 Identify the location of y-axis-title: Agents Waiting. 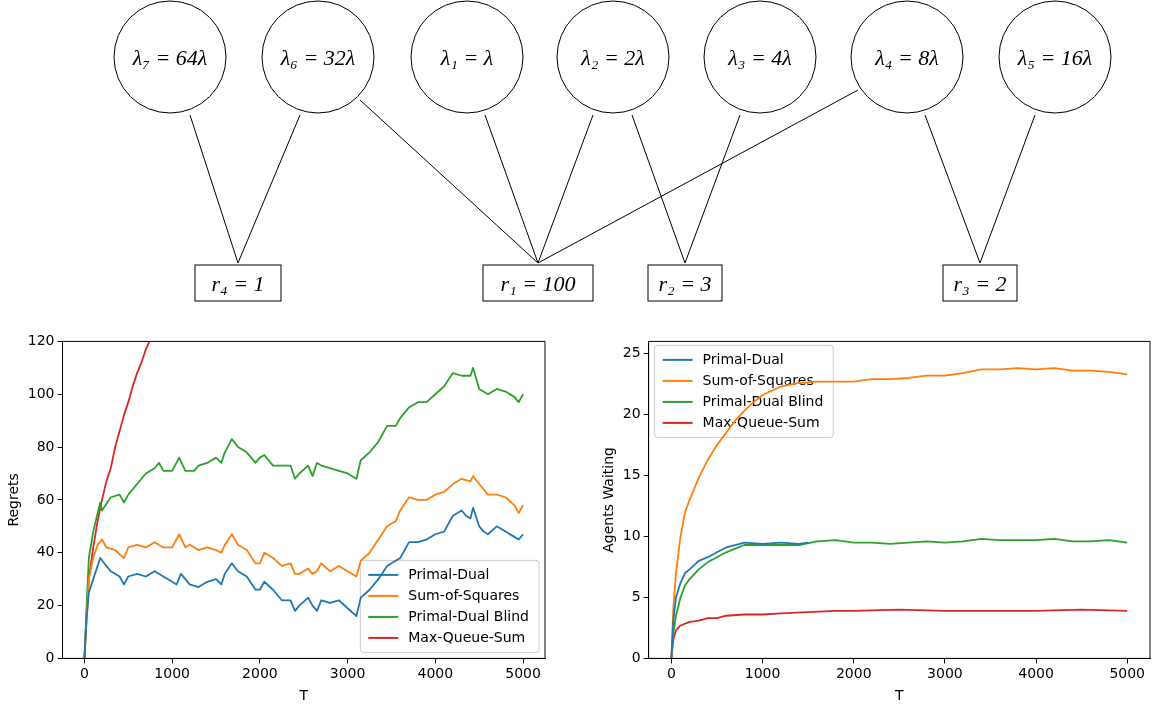
(608, 500).